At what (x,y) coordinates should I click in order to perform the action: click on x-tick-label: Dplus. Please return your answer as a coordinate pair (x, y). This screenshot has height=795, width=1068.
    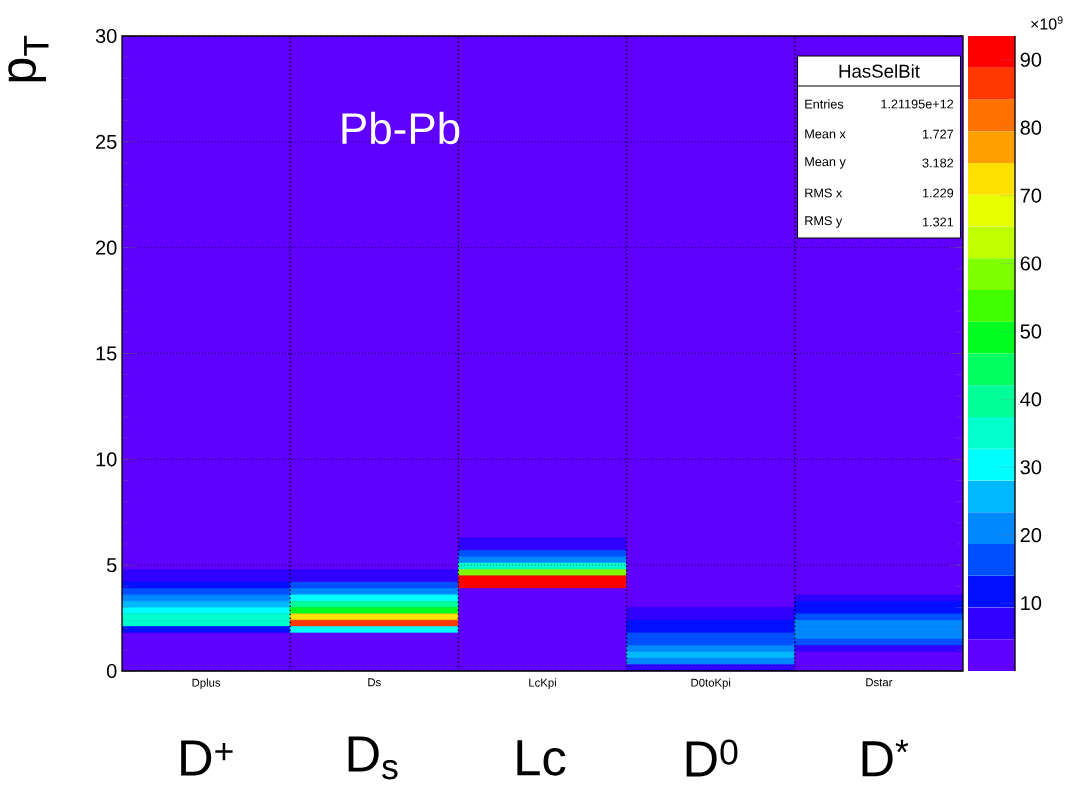
    Looking at the image, I should click on (206, 683).